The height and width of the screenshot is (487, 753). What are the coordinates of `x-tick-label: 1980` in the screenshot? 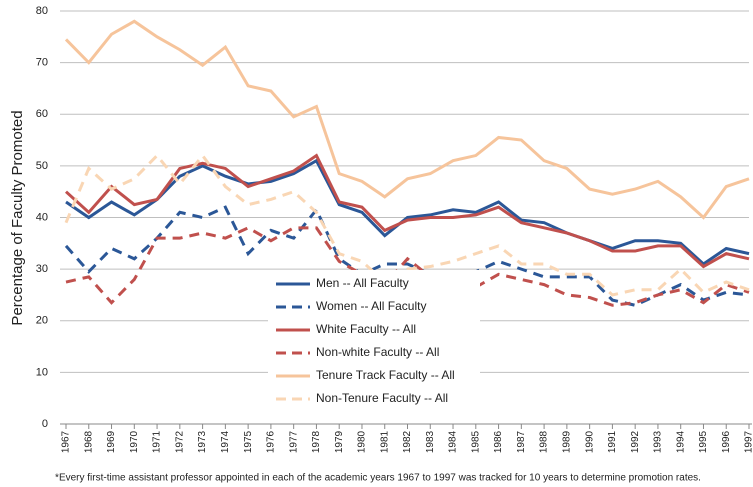 It's located at (362, 441).